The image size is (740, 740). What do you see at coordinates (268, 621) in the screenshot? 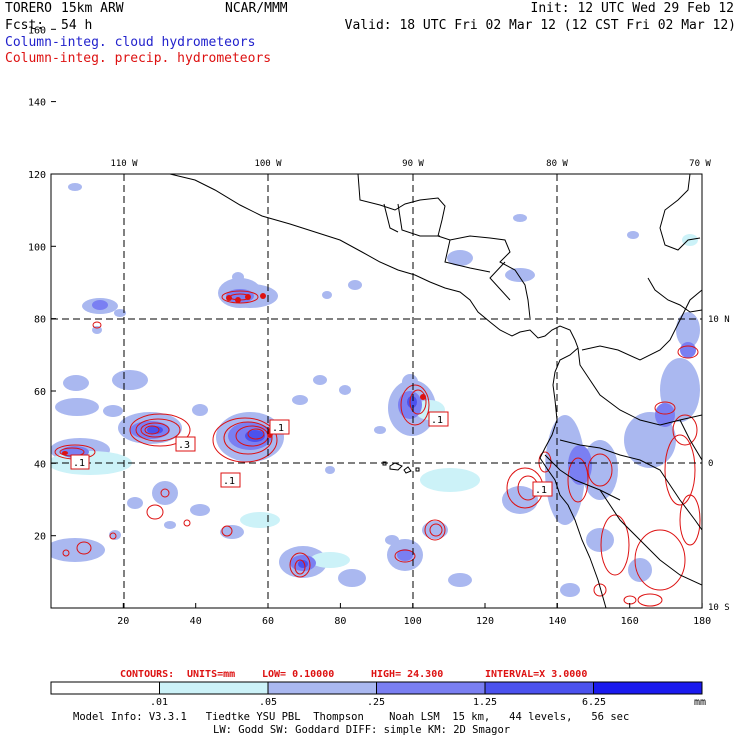
I see `x-tick-label: 60` at bounding box center [268, 621].